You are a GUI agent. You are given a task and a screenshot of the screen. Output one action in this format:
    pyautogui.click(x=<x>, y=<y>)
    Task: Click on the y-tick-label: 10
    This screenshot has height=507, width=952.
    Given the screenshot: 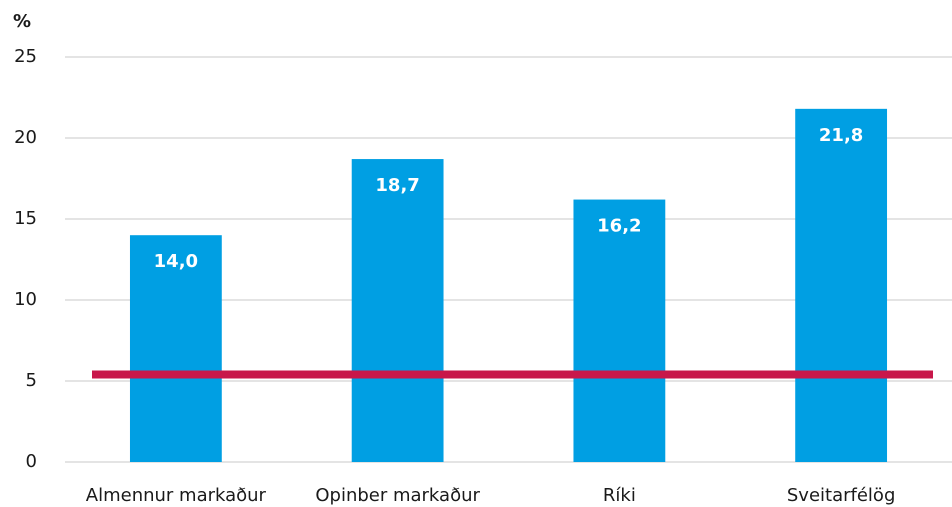 What is the action you would take?
    pyautogui.click(x=25, y=299)
    